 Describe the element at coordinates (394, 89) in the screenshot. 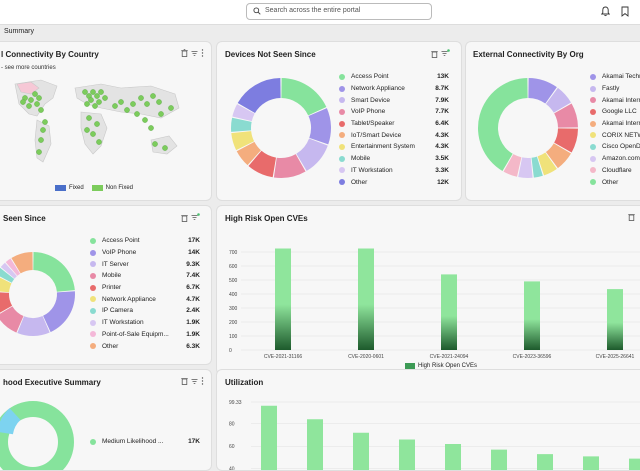

I see `legend-item: Network Appliance 8.7K` at that location.